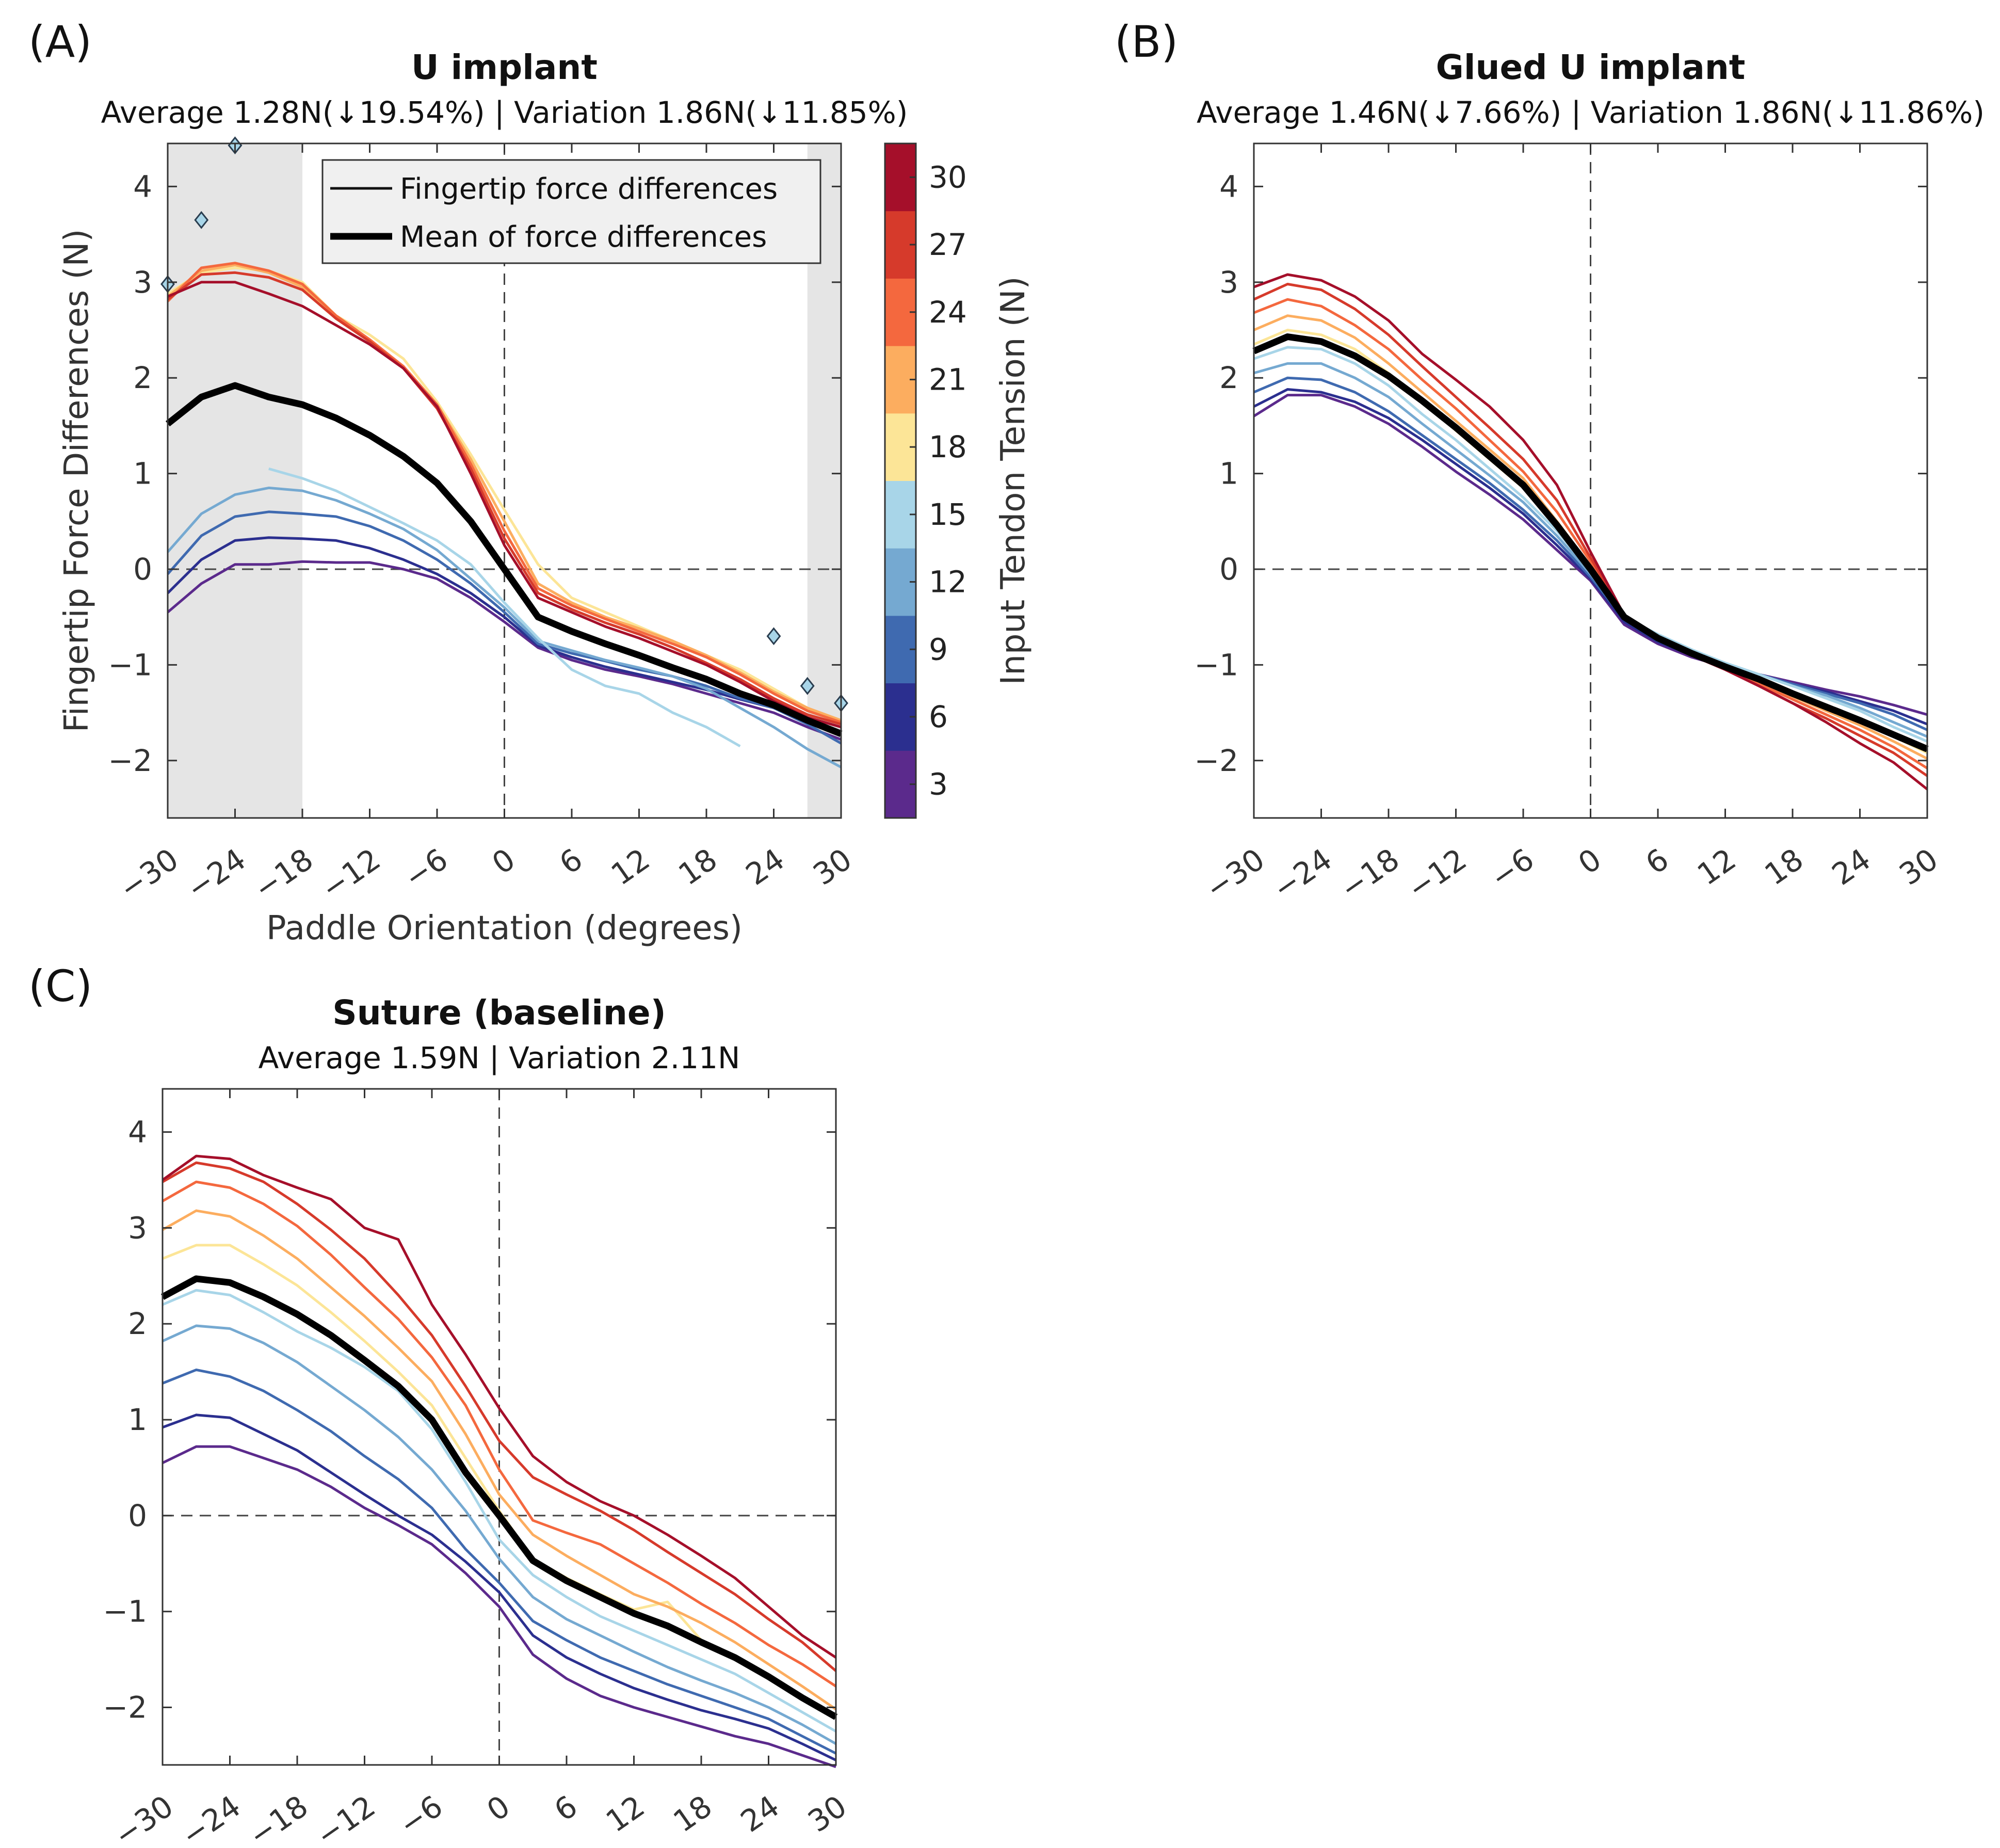 This screenshot has height=1848, width=2000. What do you see at coordinates (948, 446) in the screenshot?
I see `colorbar-tick-label: 18` at bounding box center [948, 446].